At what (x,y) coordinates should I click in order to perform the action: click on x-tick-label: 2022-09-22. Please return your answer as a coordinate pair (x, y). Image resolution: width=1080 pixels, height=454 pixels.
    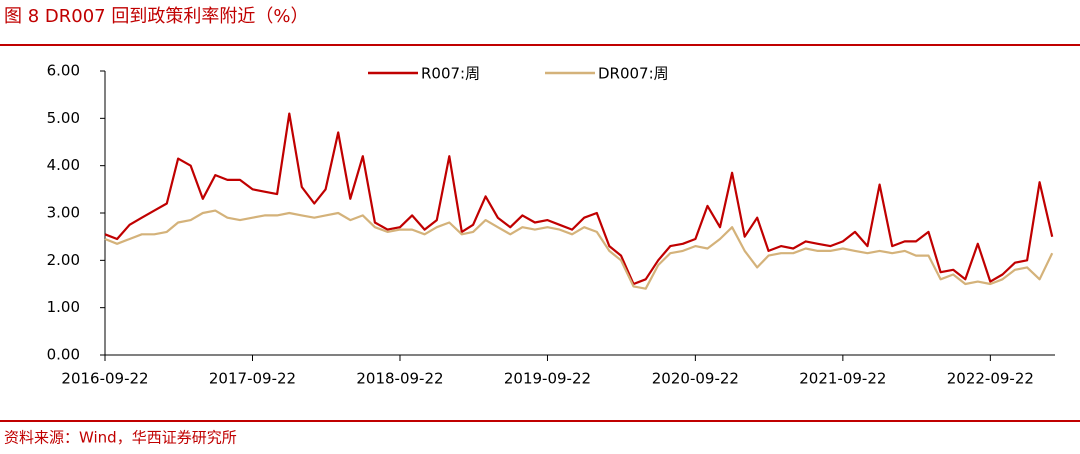
    Looking at the image, I should click on (990, 379).